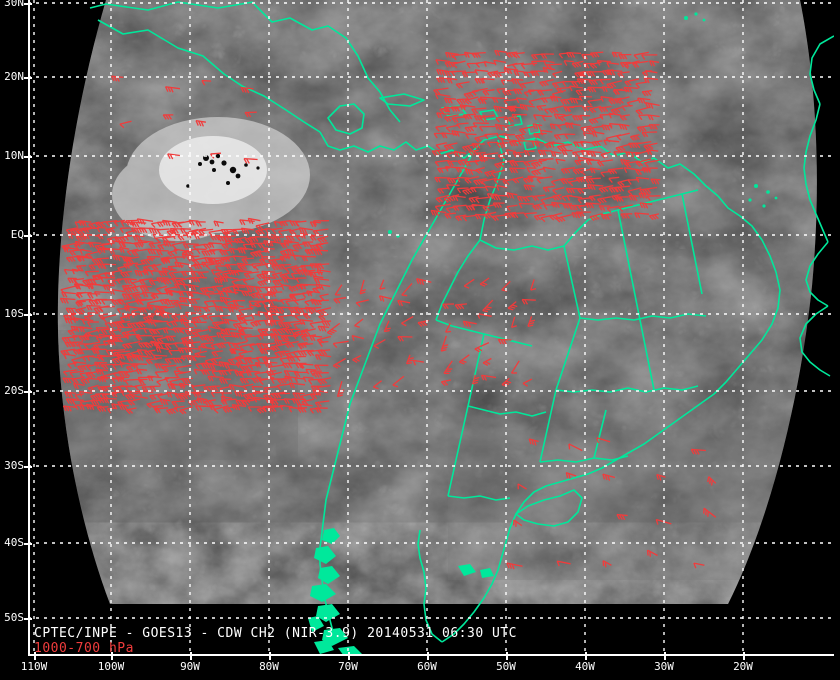  I want to click on y-tick-label-50s: 50S, so click(14, 617).